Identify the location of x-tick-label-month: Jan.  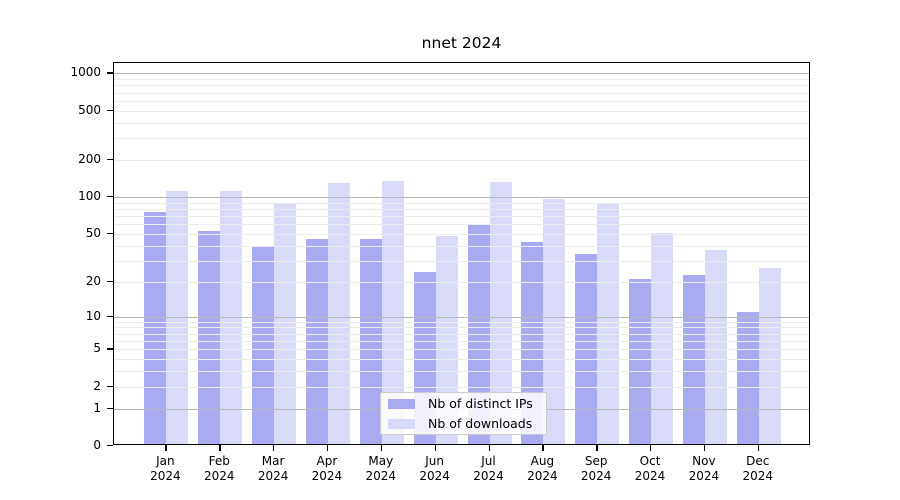
(165, 461).